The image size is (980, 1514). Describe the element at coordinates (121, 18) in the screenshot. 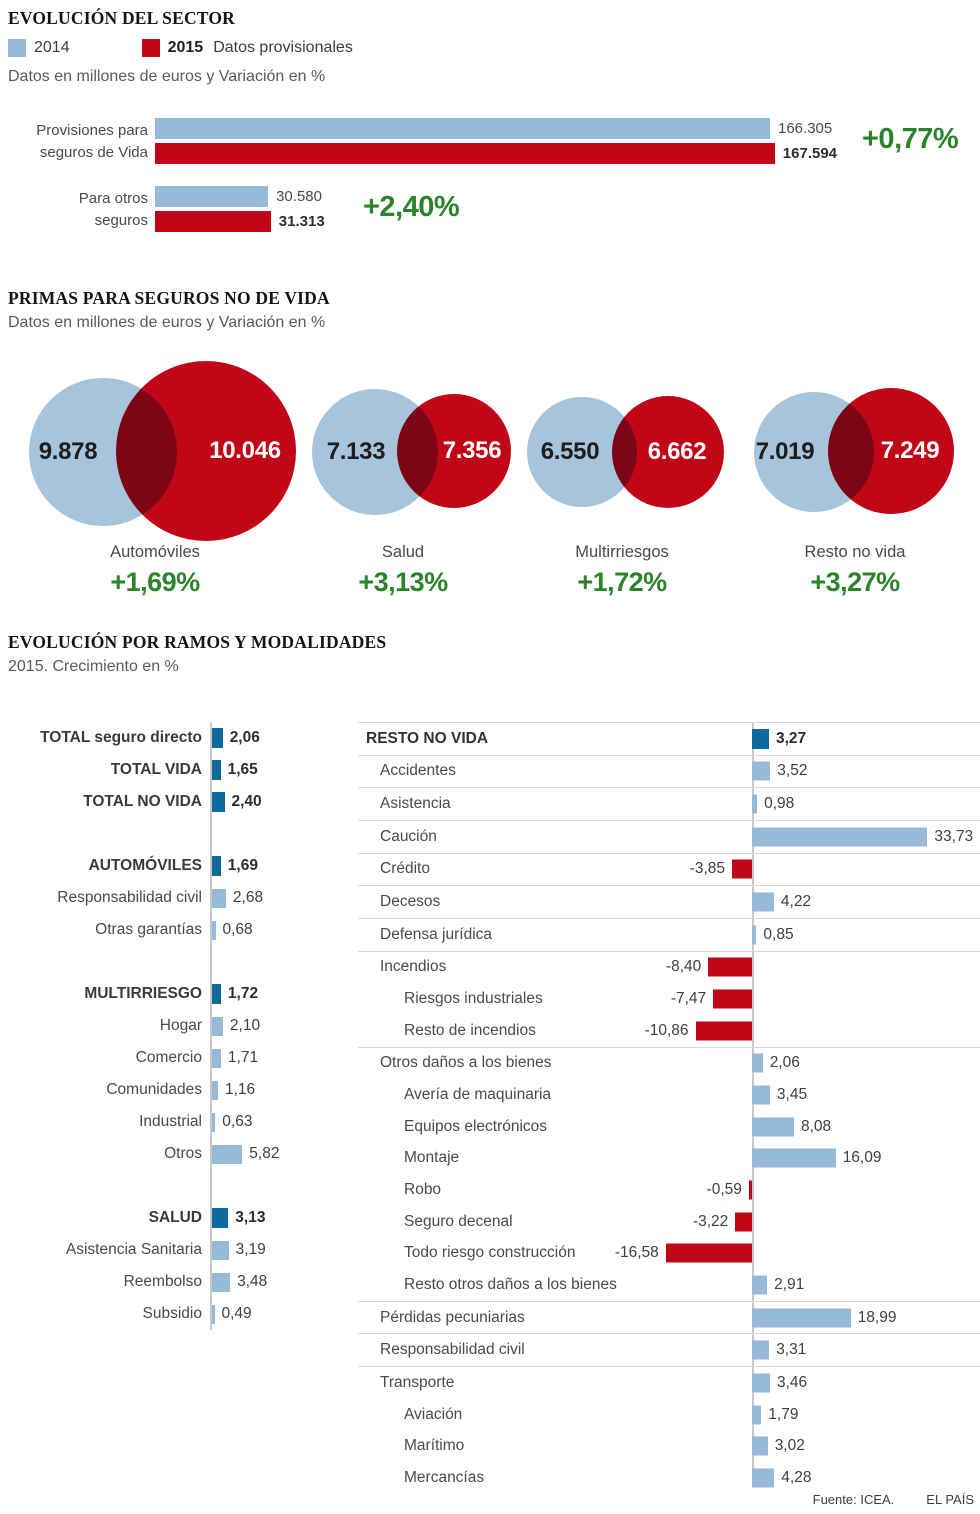

I see `section-evolucion-title: EVOLUCIÓN DEL SECTOR` at that location.